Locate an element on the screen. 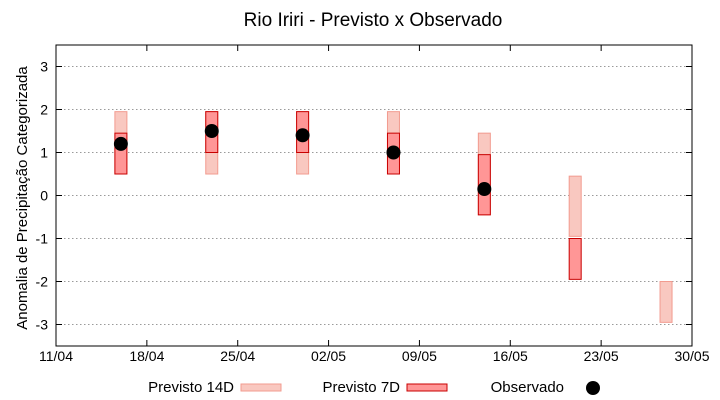 This screenshot has height=400, width=720. x-tick-label: 23/05 is located at coordinates (601, 356).